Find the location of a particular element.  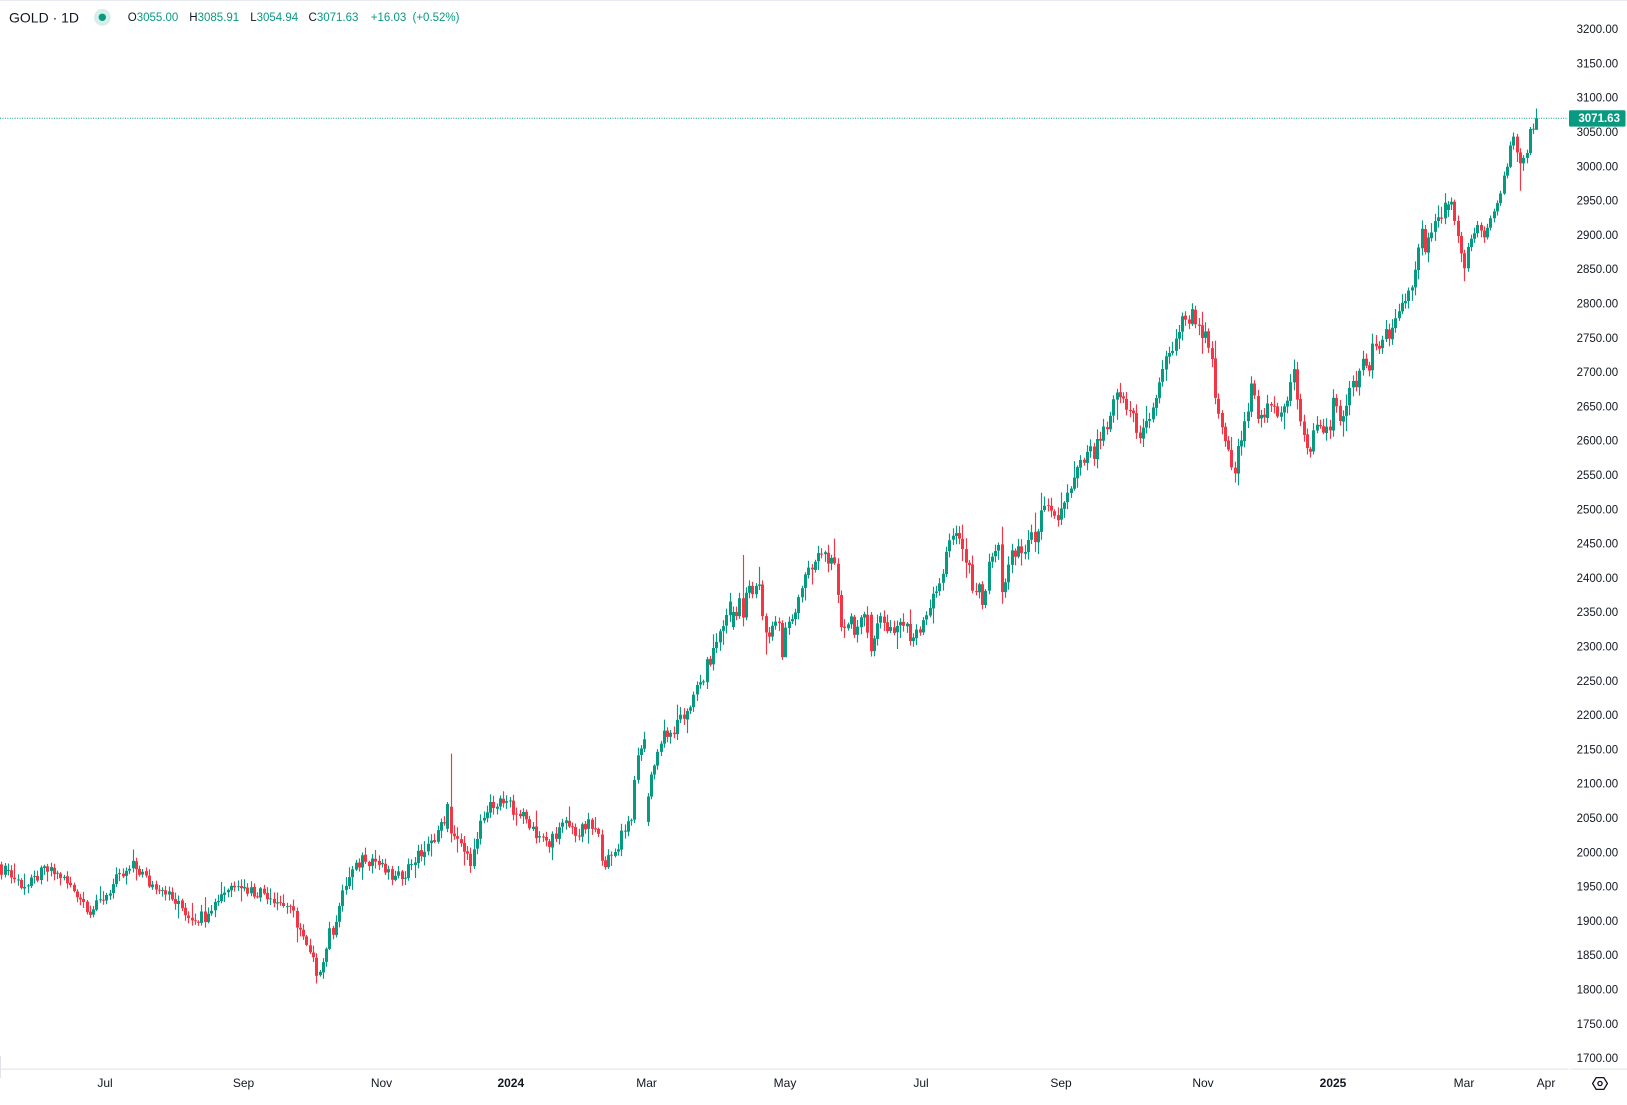

svg-text: 2750.00 is located at coordinates (1598, 339).